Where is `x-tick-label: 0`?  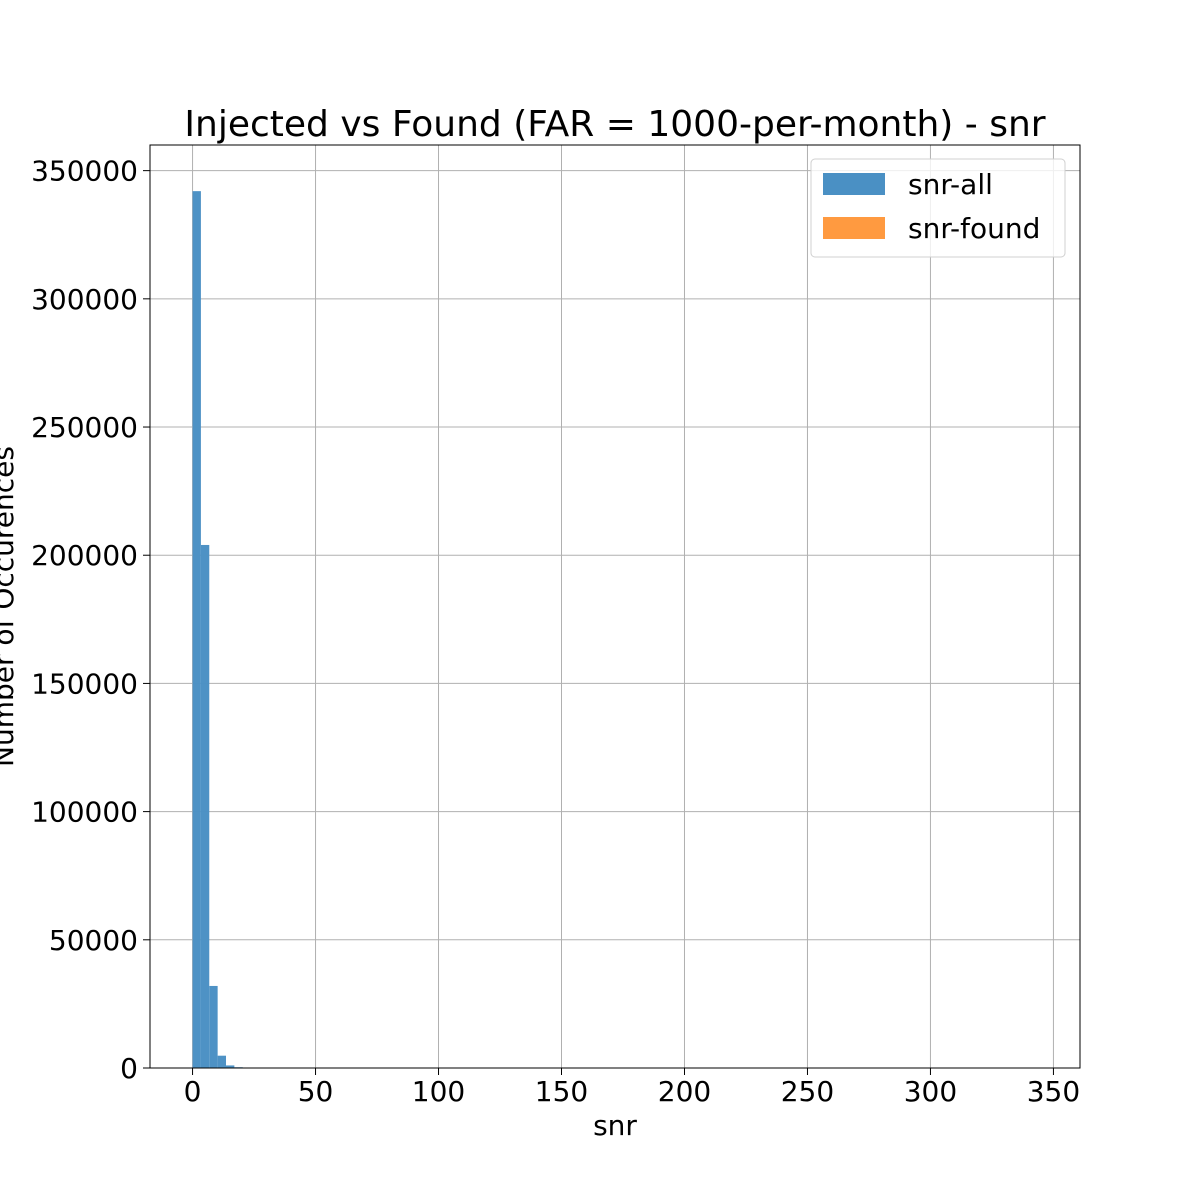
x-tick-label: 0 is located at coordinates (193, 1091).